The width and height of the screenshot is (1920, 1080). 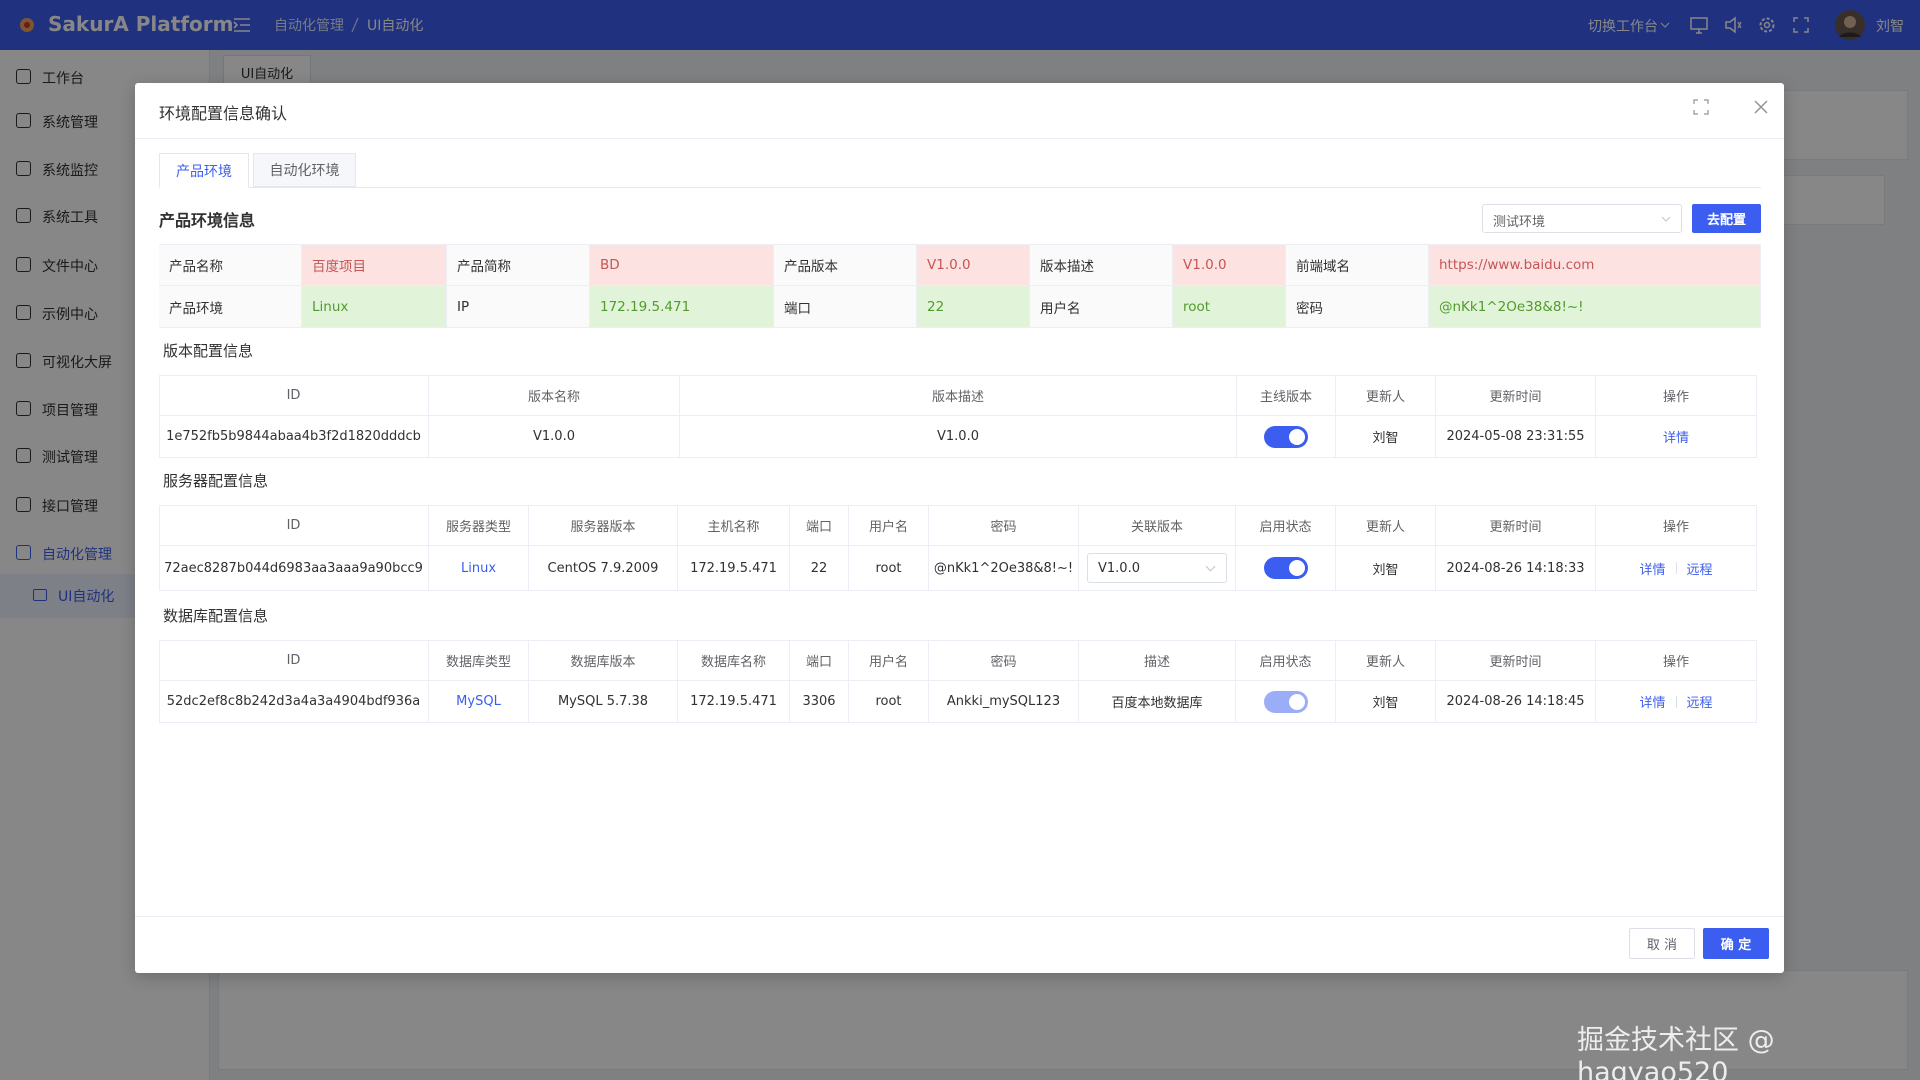 I want to click on info-label: IP, so click(x=518, y=307).